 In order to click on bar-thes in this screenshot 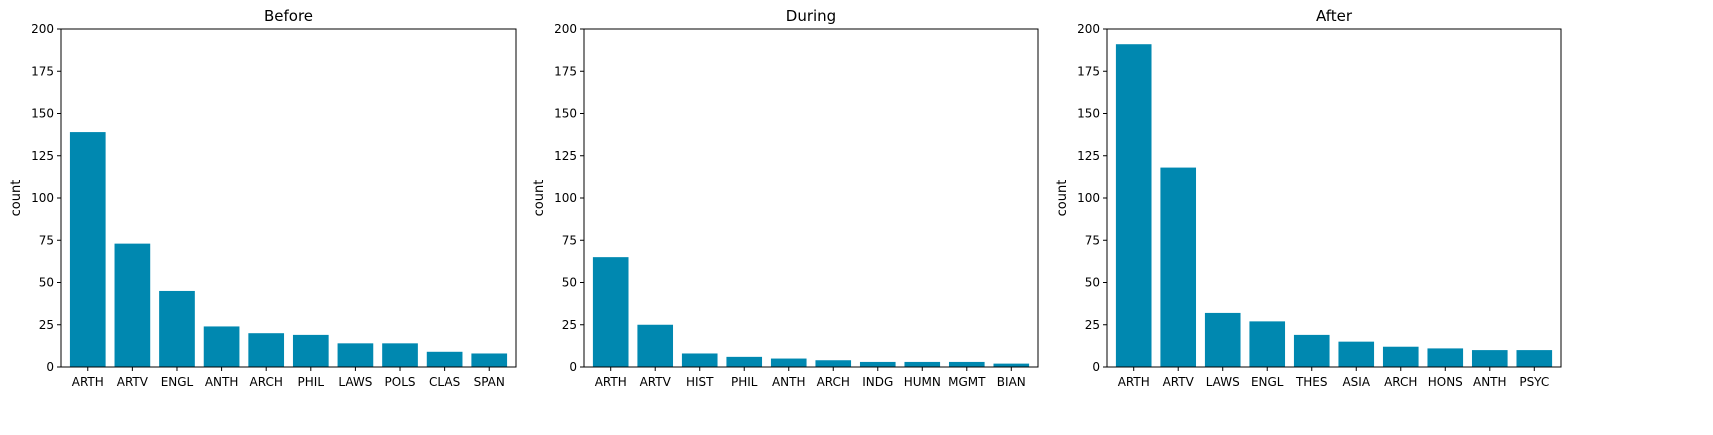, I will do `click(1311, 350)`.